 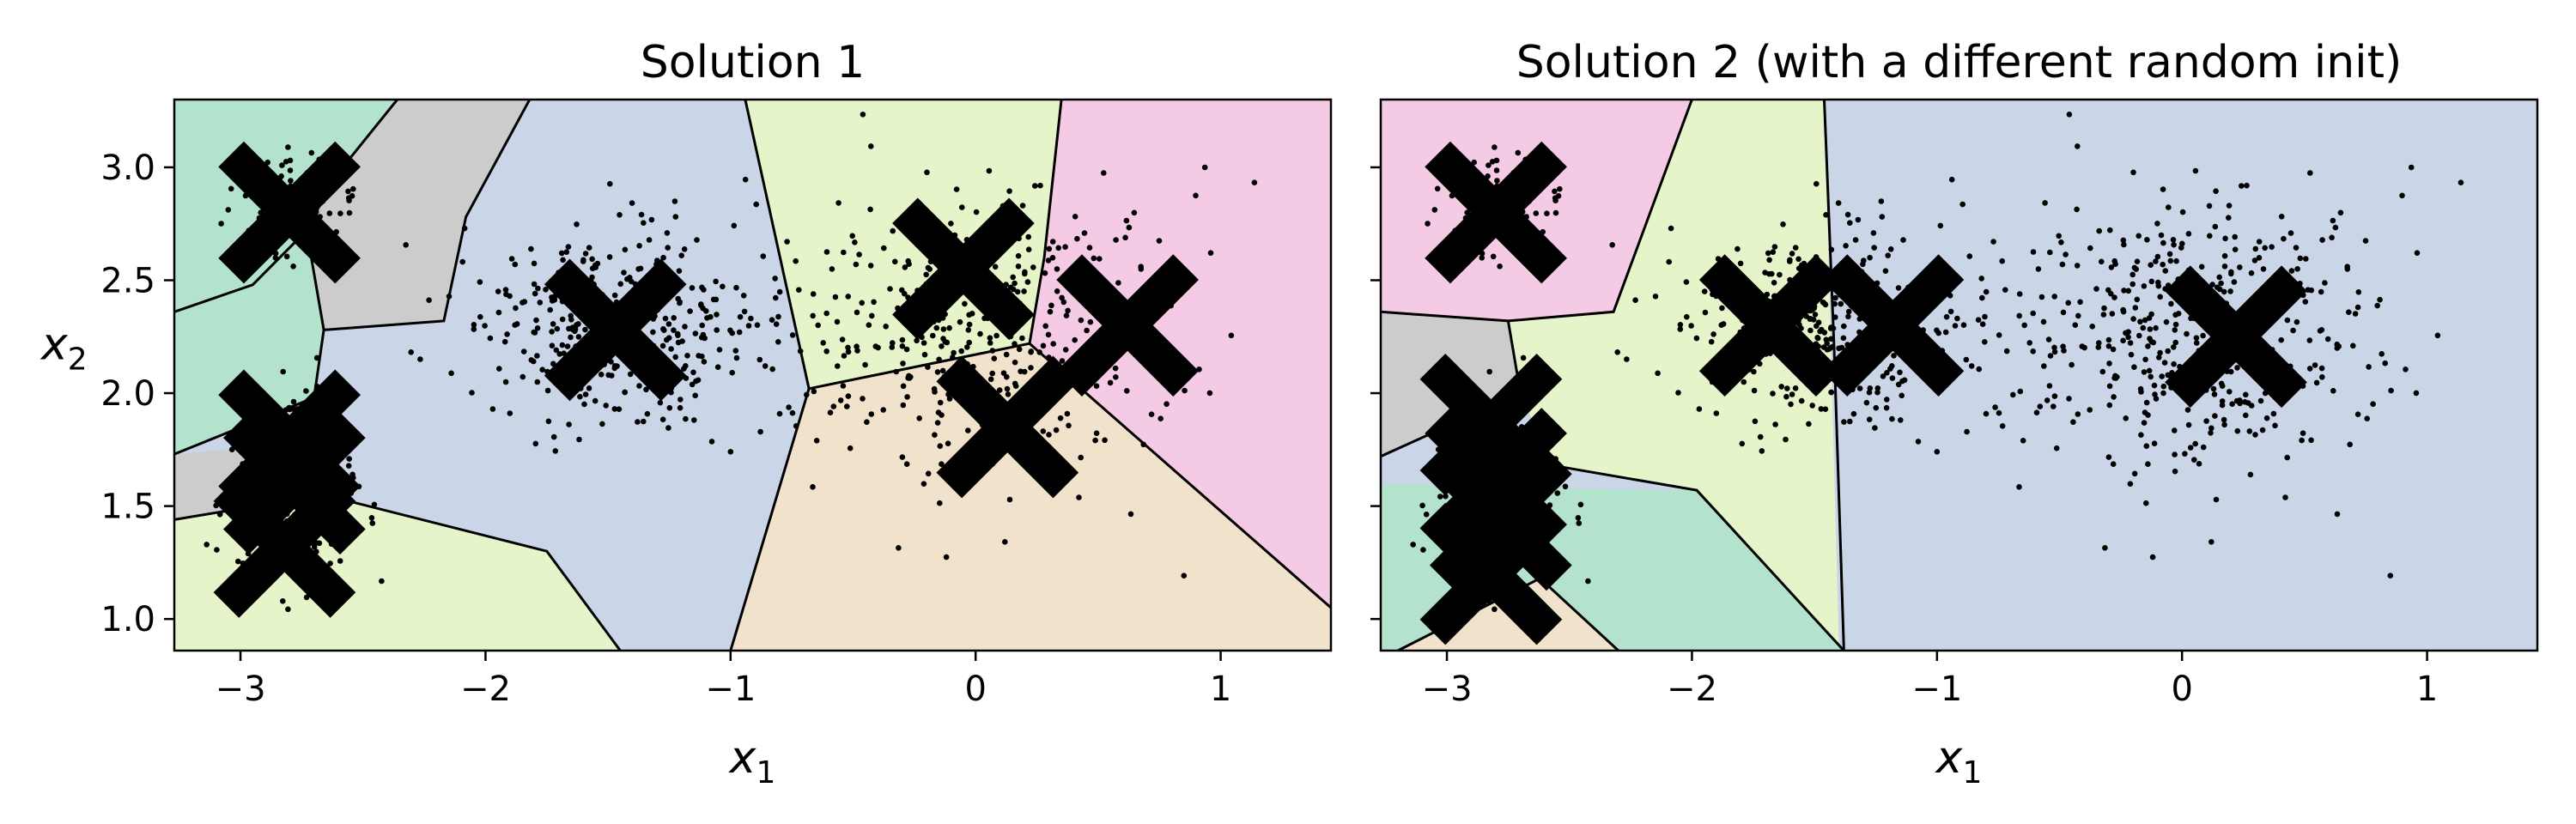 I want to click on x-axis-label: x1, so click(x=1959, y=761).